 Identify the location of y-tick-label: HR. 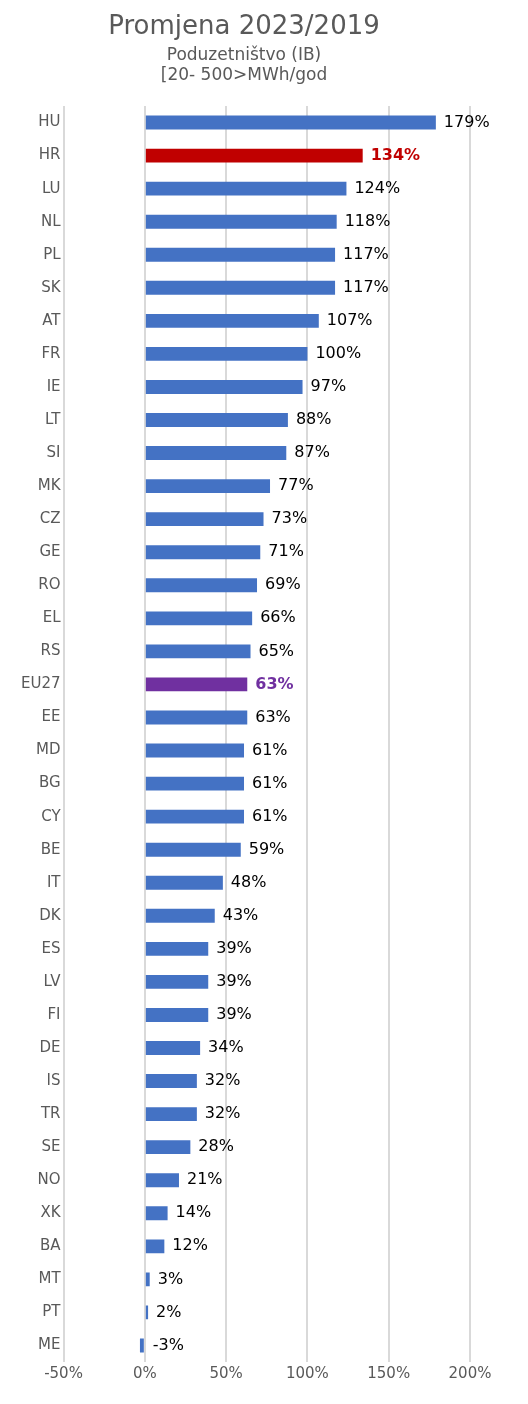
(49, 154).